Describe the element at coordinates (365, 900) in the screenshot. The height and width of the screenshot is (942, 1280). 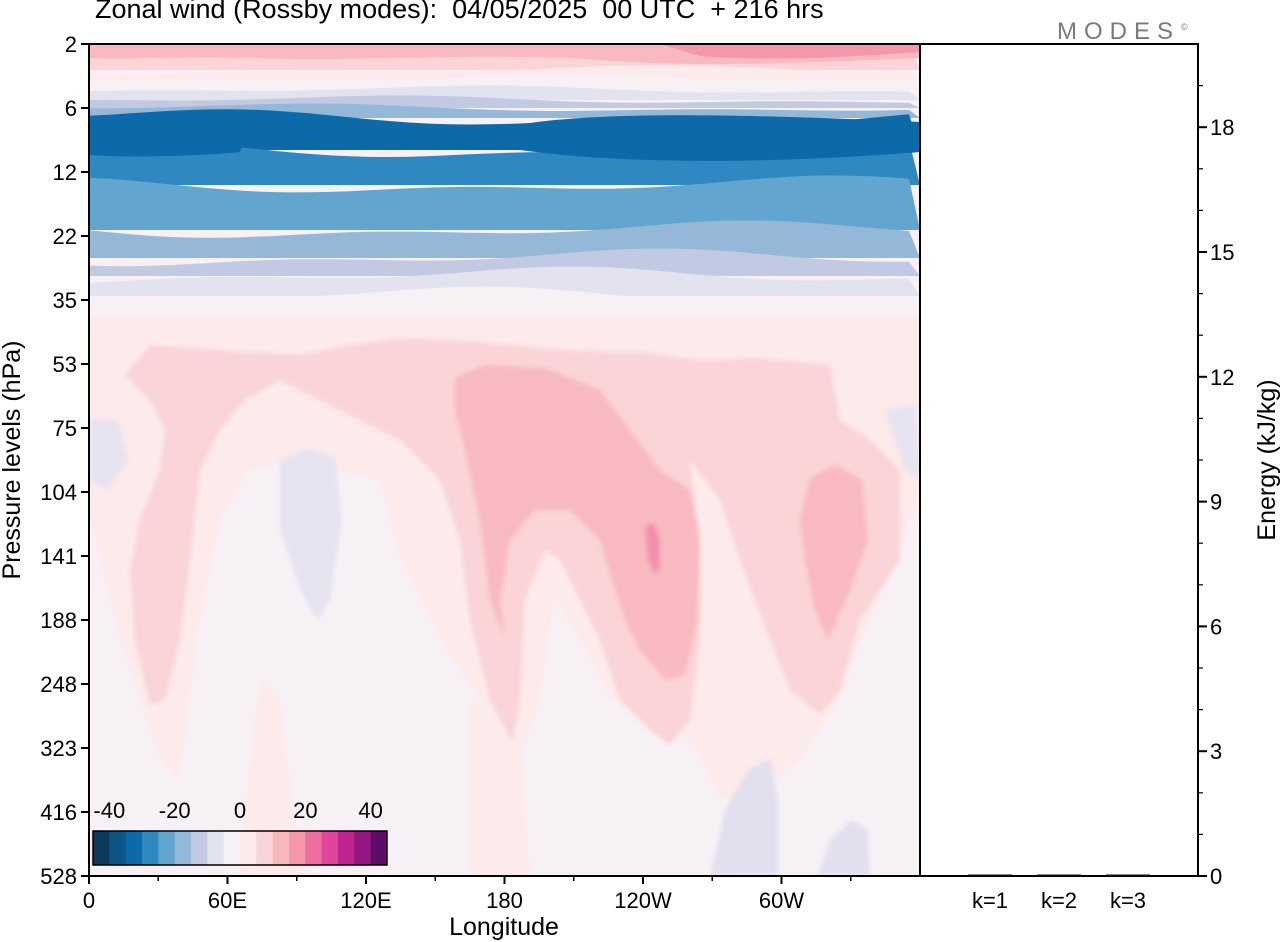
I see `x-tick-label: 120E` at that location.